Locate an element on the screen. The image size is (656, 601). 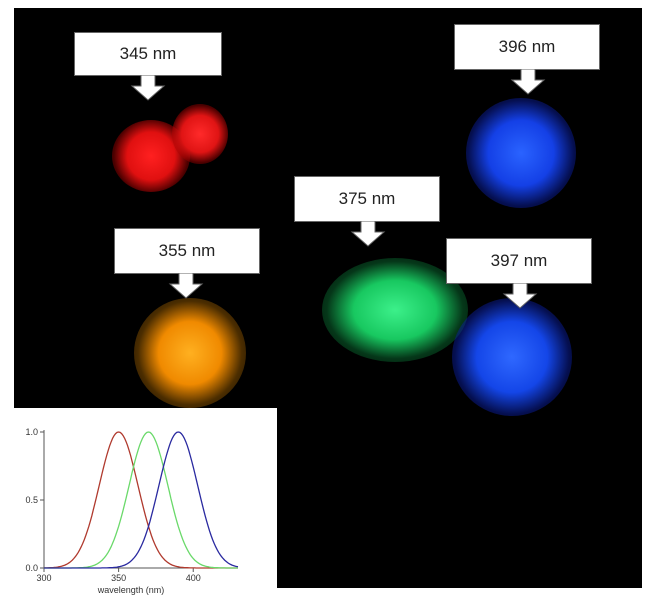
arrow-345-icon is located at coordinates (148, 88).